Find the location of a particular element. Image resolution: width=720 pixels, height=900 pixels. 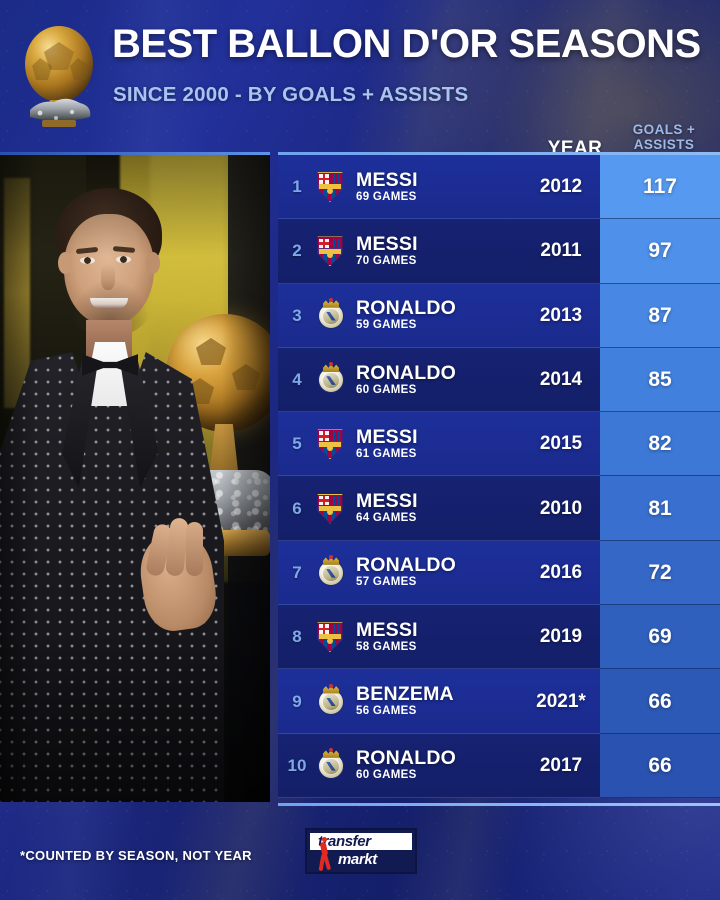

page-title: BEST BALLON D'OR SEASONS is located at coordinates (406, 44).